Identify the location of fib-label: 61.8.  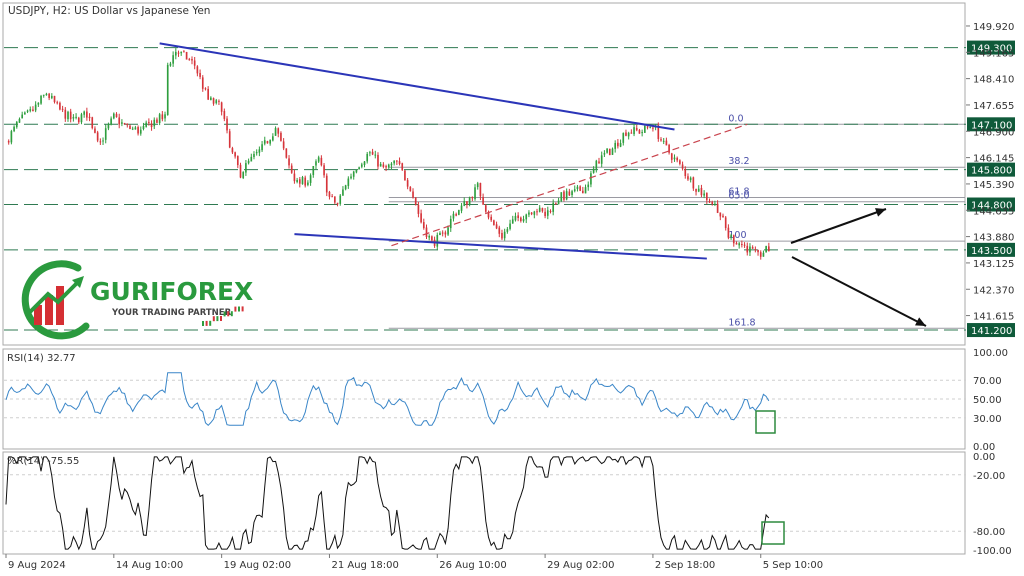
(738, 192).